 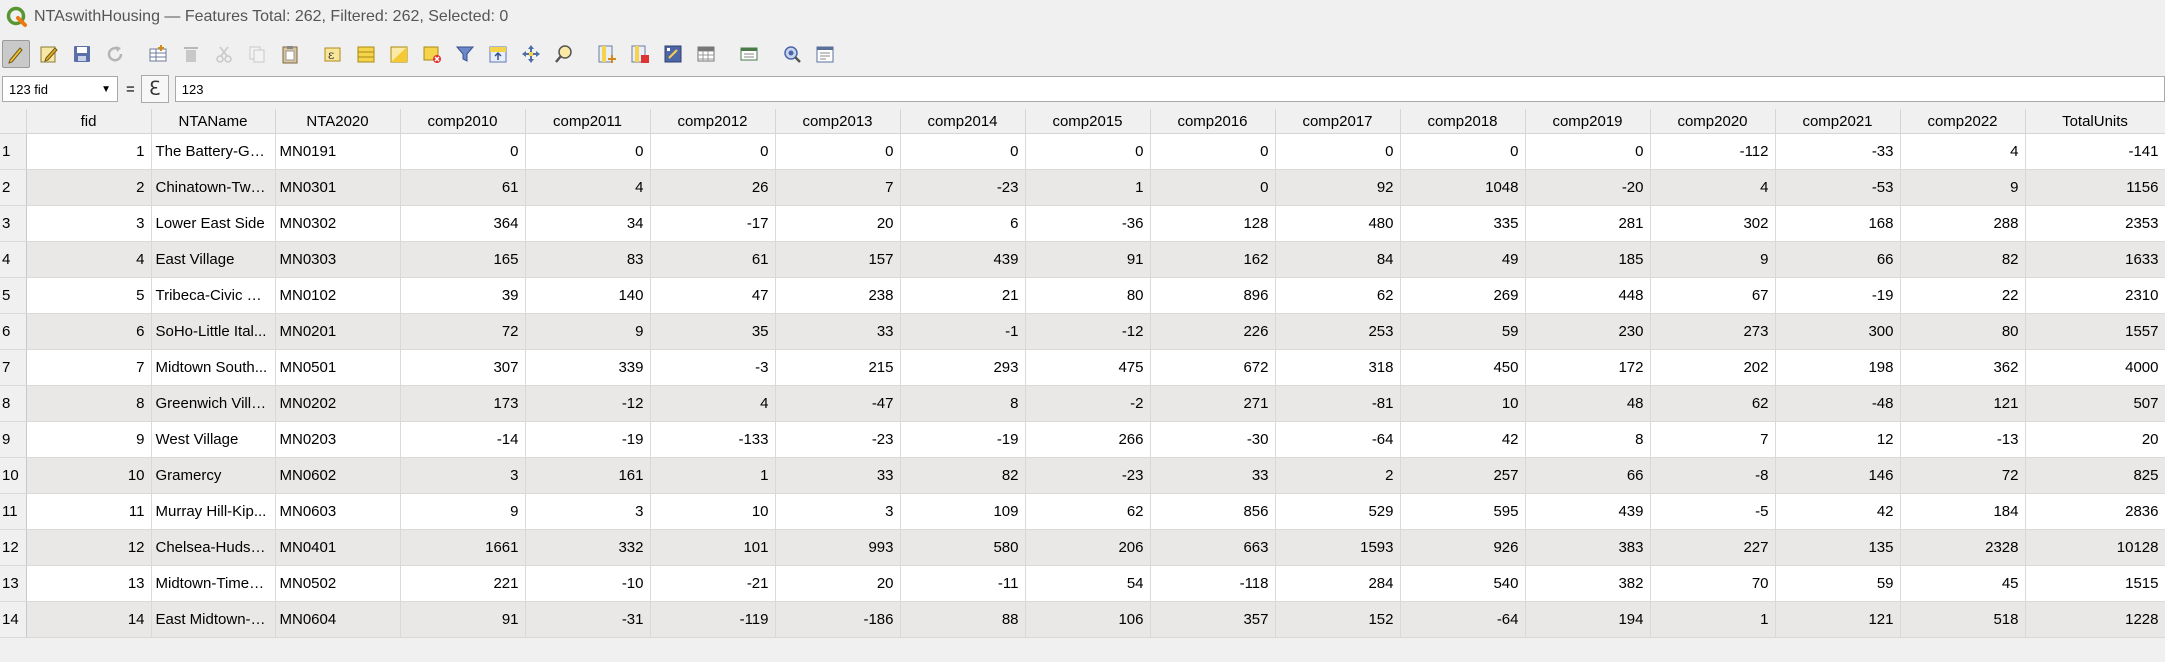 What do you see at coordinates (463, 121) in the screenshot?
I see `column-header-comp2010: comp2010` at bounding box center [463, 121].